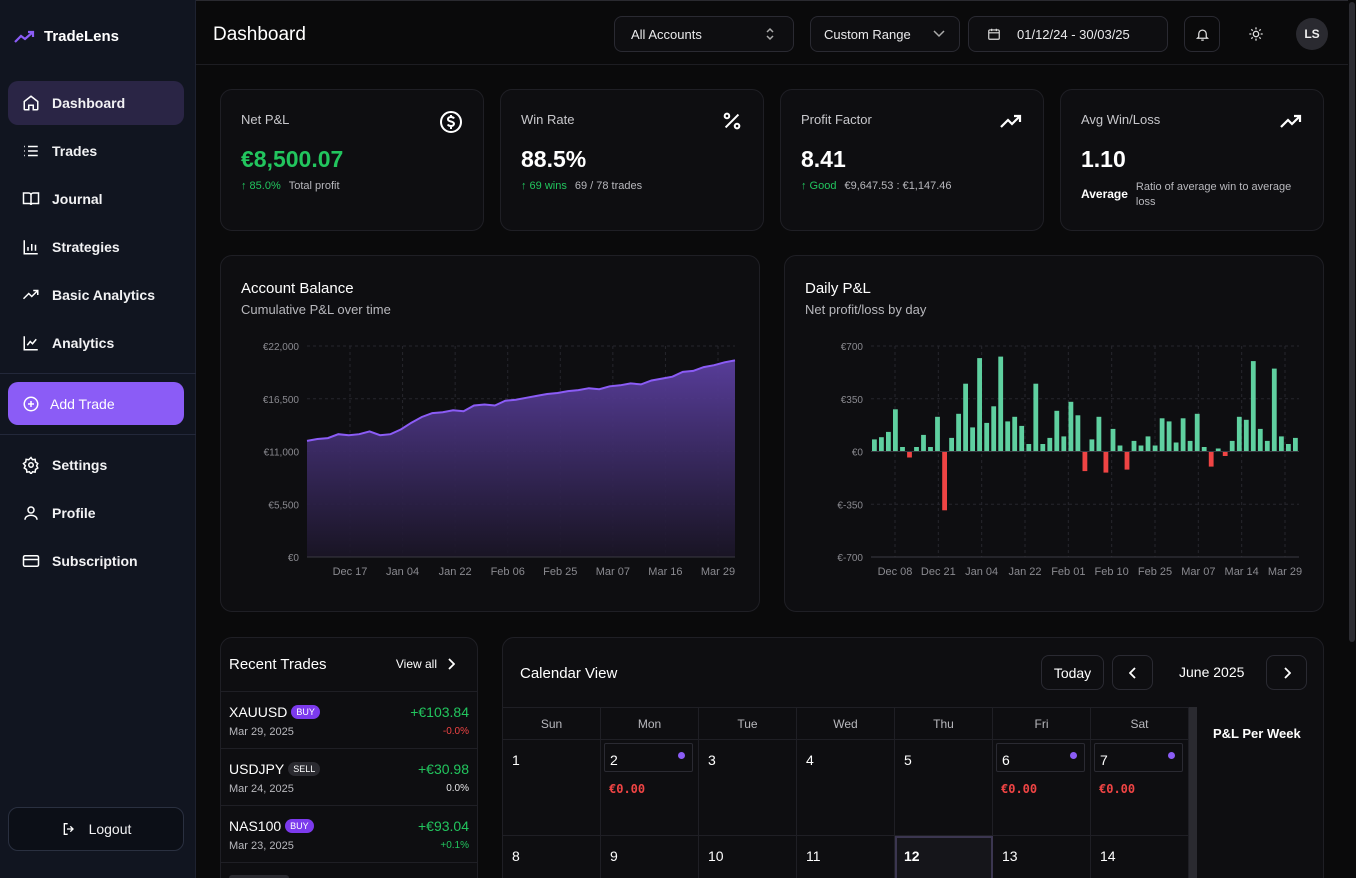 This screenshot has width=1356, height=878. Describe the element at coordinates (838, 288) in the screenshot. I see `chart-title: Daily P&L` at that location.